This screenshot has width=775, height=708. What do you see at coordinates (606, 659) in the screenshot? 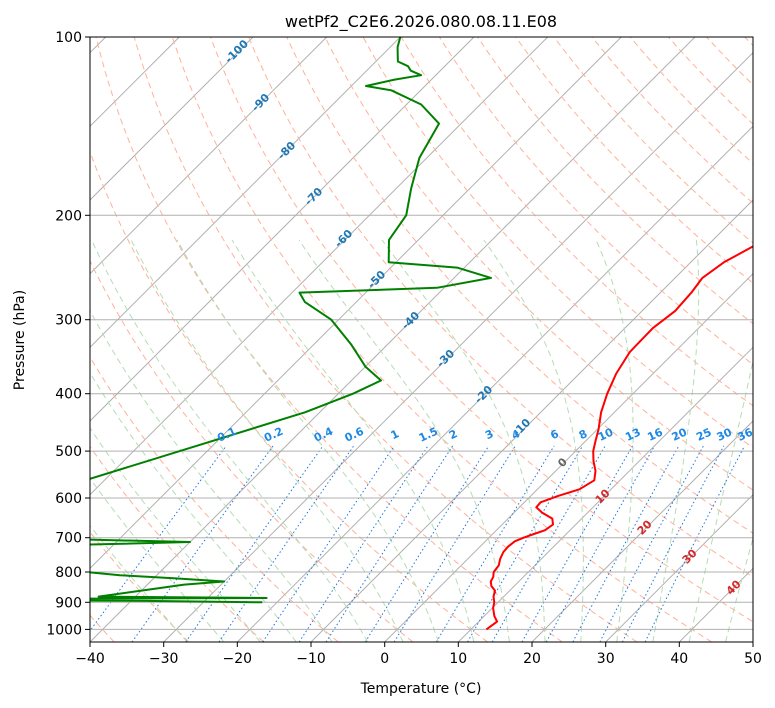
I see `x-tick-label: 30` at bounding box center [606, 659].